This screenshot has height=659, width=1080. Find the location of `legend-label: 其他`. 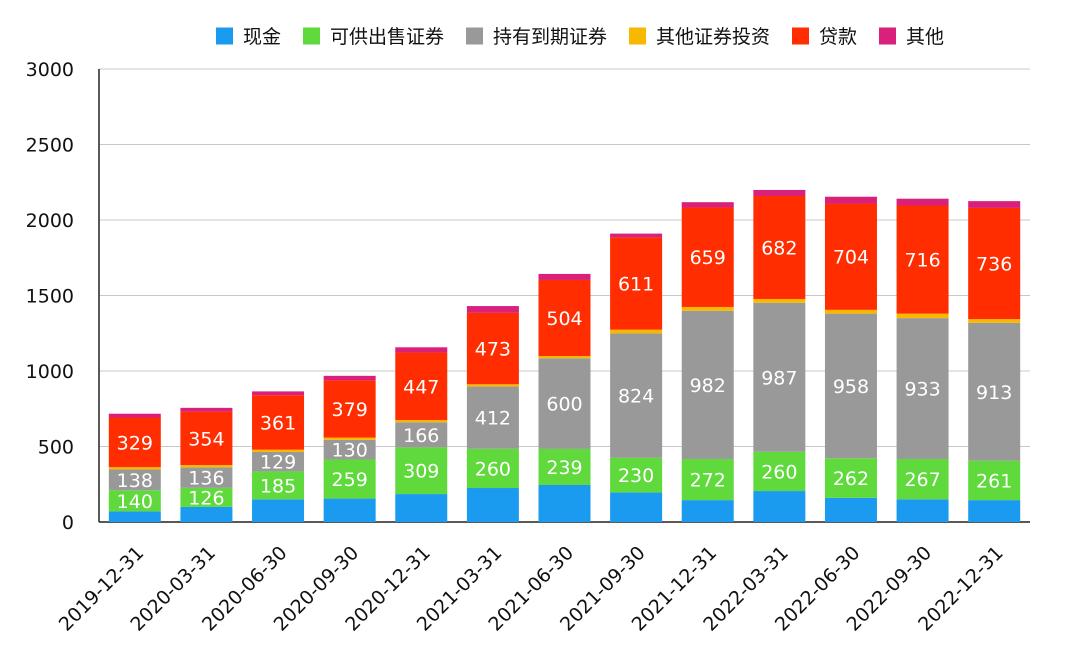

legend-label: 其他 is located at coordinates (925, 37).